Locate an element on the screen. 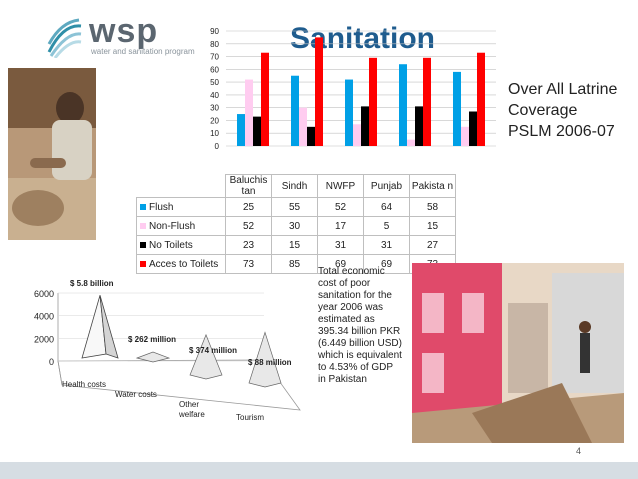 This screenshot has height=479, width=638. y-tick-label: 40 is located at coordinates (214, 95).